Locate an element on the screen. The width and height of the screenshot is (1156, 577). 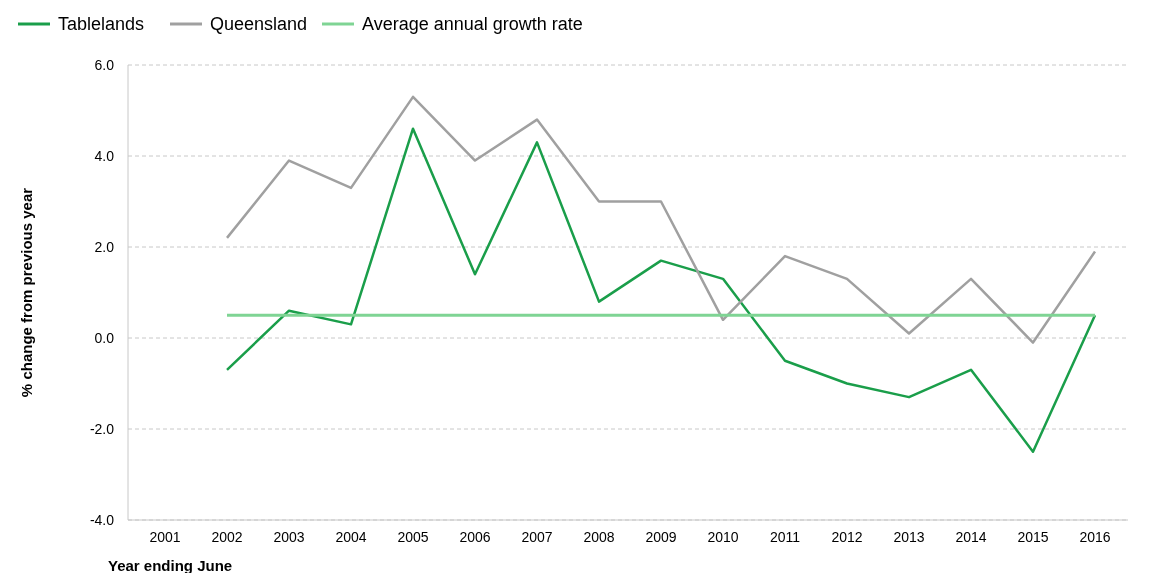
x-tick-label: 2006 is located at coordinates (475, 537).